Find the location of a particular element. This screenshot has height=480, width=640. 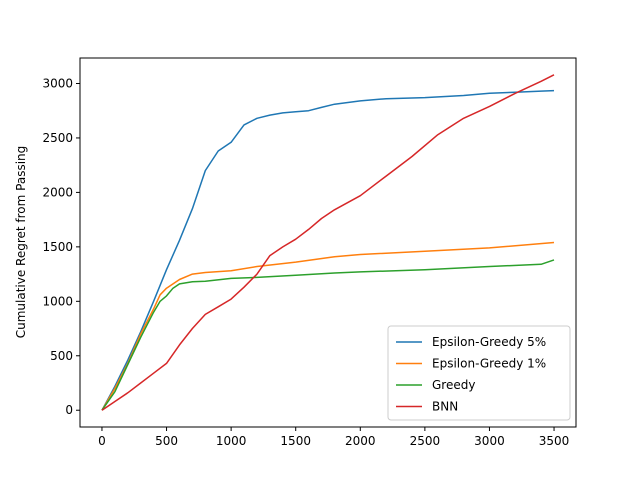

legend-box is located at coordinates (479, 373).